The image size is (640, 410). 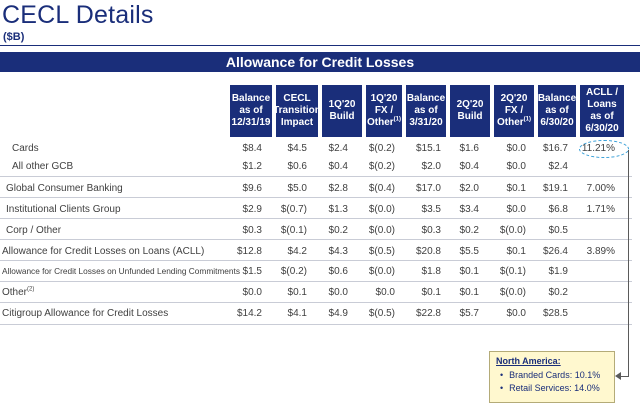 I want to click on table-banner: Allowance for Credit Losses, so click(x=320, y=62).